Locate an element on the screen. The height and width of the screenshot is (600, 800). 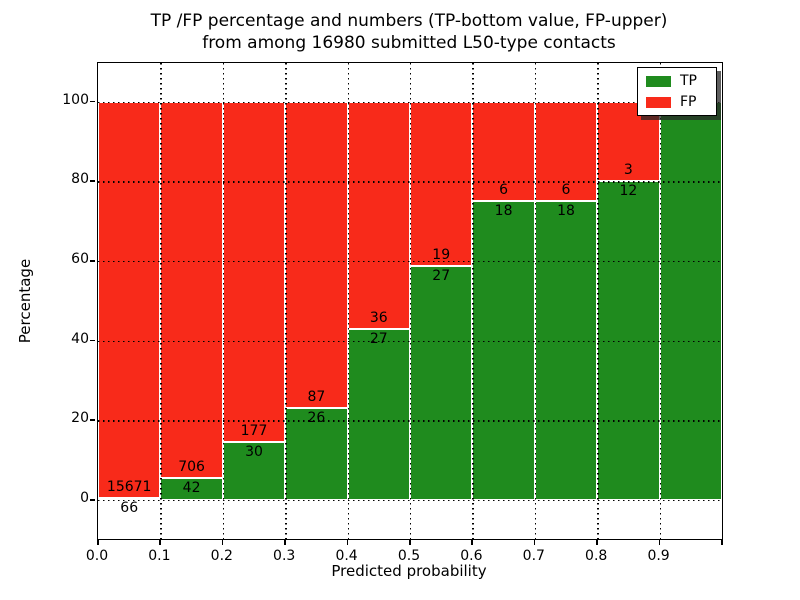
tp-count-label: 26 is located at coordinates (316, 418).